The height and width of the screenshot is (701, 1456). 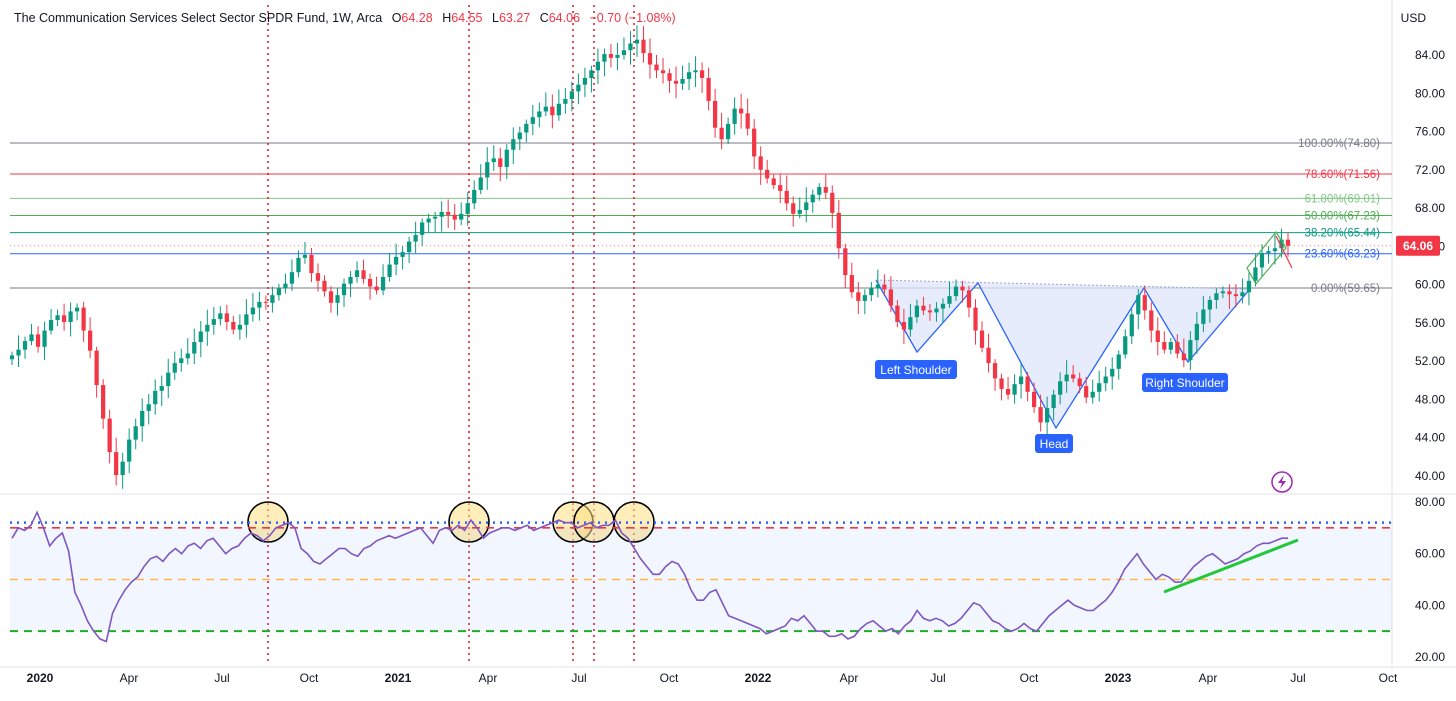 What do you see at coordinates (1430, 208) in the screenshot?
I see `price-tick-label: 68.00` at bounding box center [1430, 208].